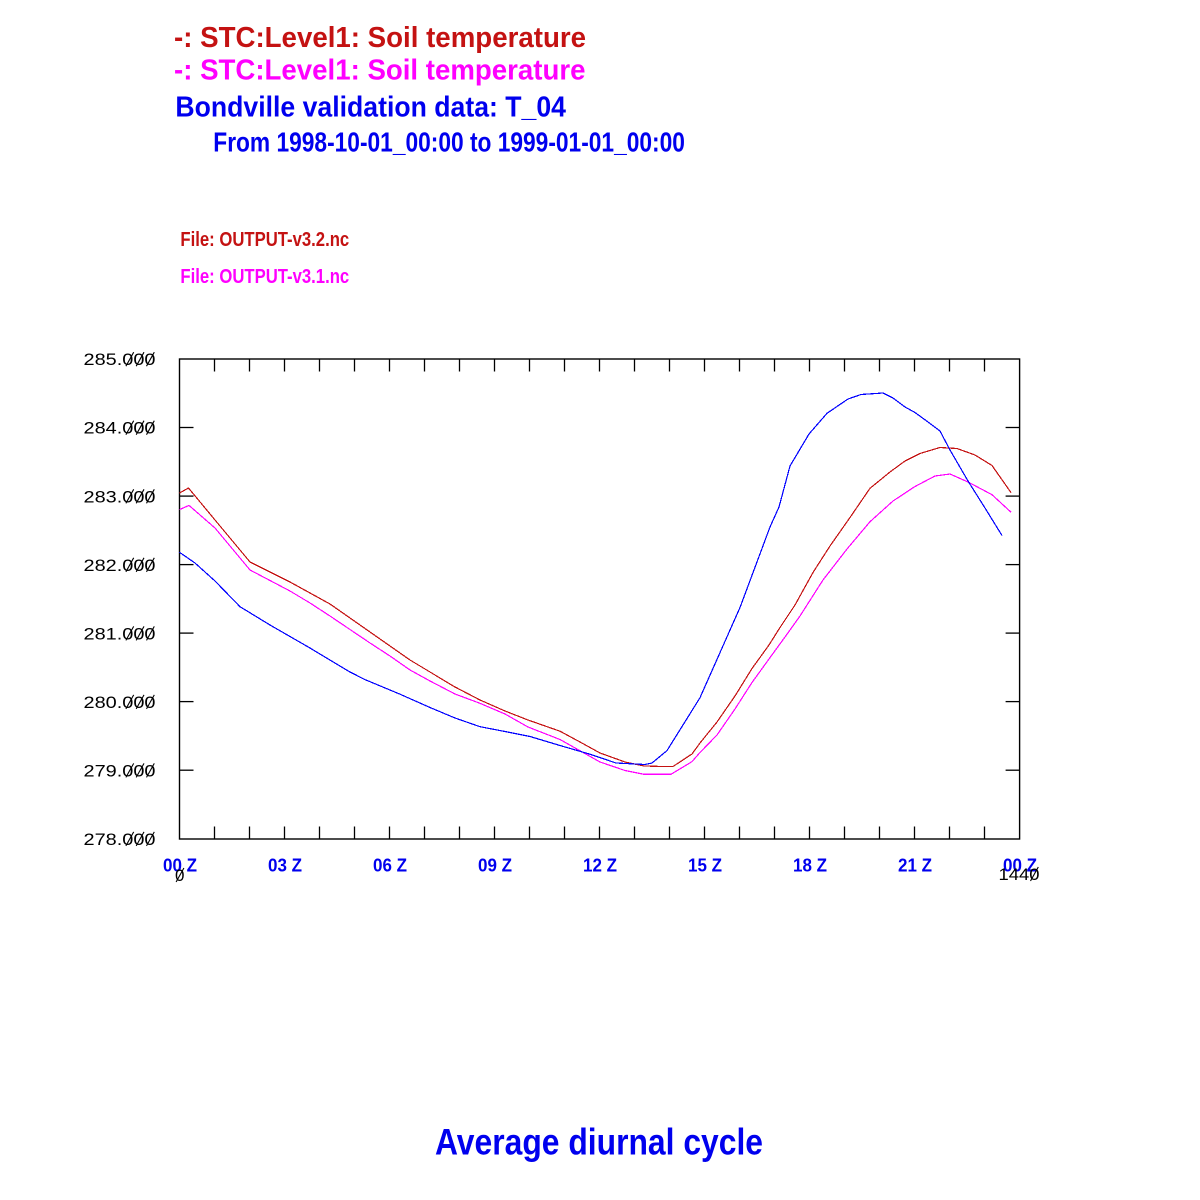 Image resolution: width=1200 pixels, height=1200 pixels. What do you see at coordinates (264, 240) in the screenshot?
I see `svg-text: File: OUTPUT-v3.2.nc` at bounding box center [264, 240].